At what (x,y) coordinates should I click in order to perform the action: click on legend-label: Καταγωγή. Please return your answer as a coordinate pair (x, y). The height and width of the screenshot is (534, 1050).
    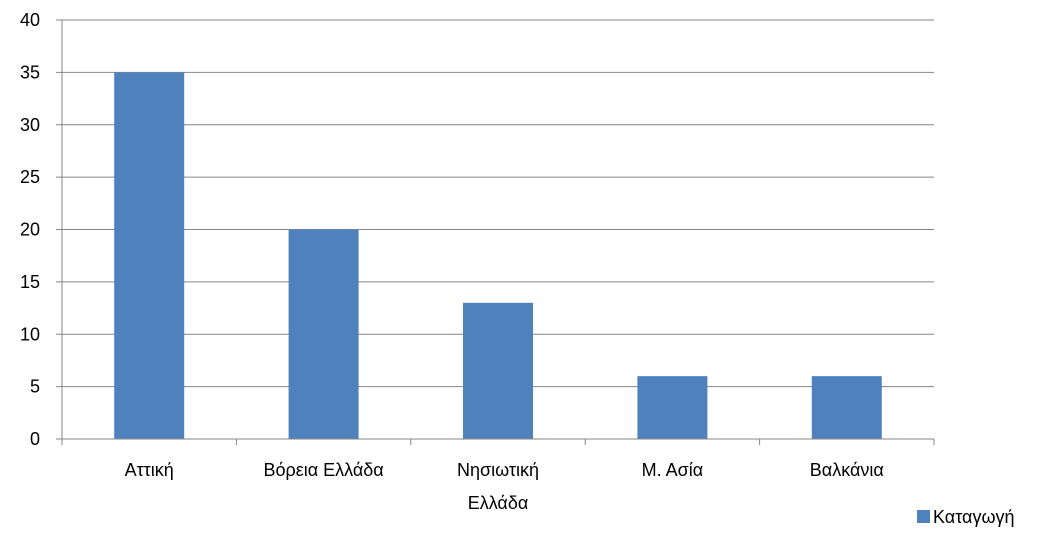
    Looking at the image, I should click on (974, 517).